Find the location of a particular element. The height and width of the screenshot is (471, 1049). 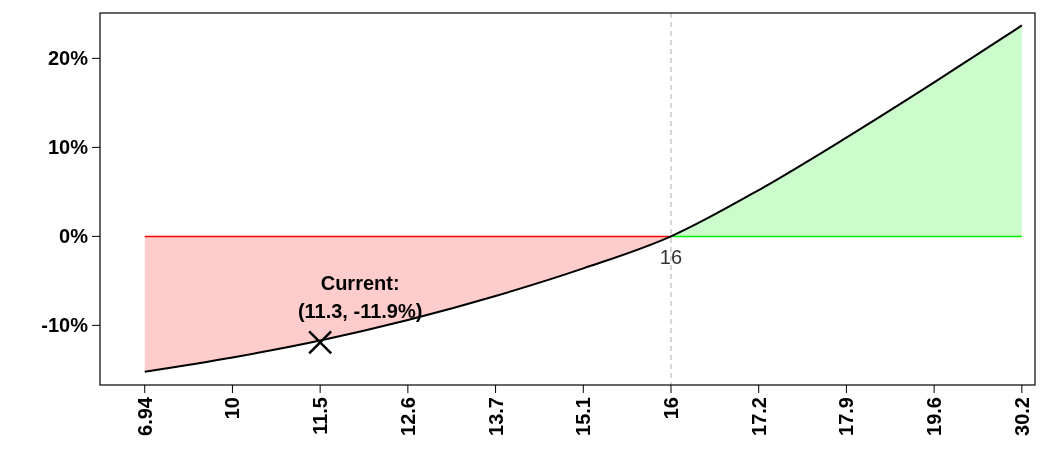

x-tick-label: 15.1 is located at coordinates (583, 416).